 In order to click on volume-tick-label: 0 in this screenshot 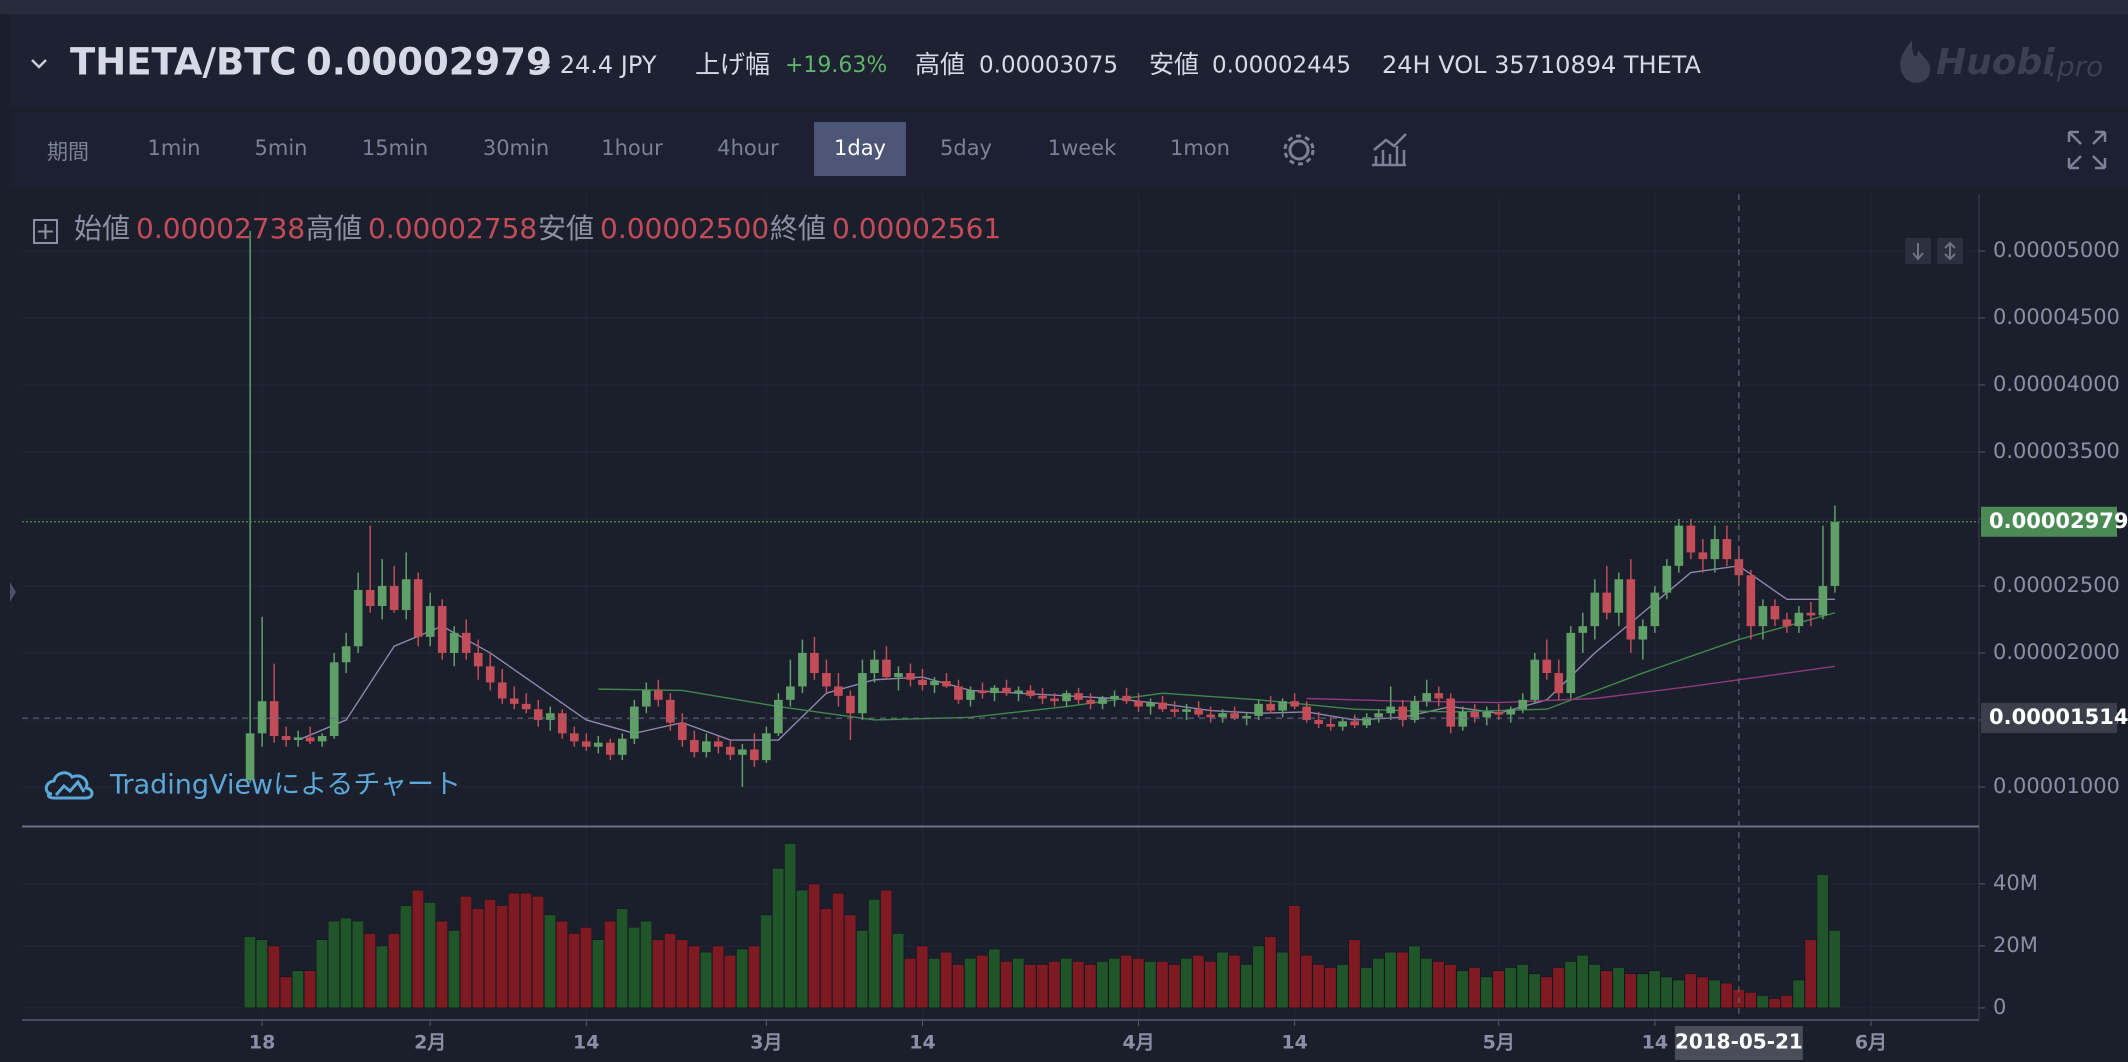, I will do `click(1999, 1007)`.